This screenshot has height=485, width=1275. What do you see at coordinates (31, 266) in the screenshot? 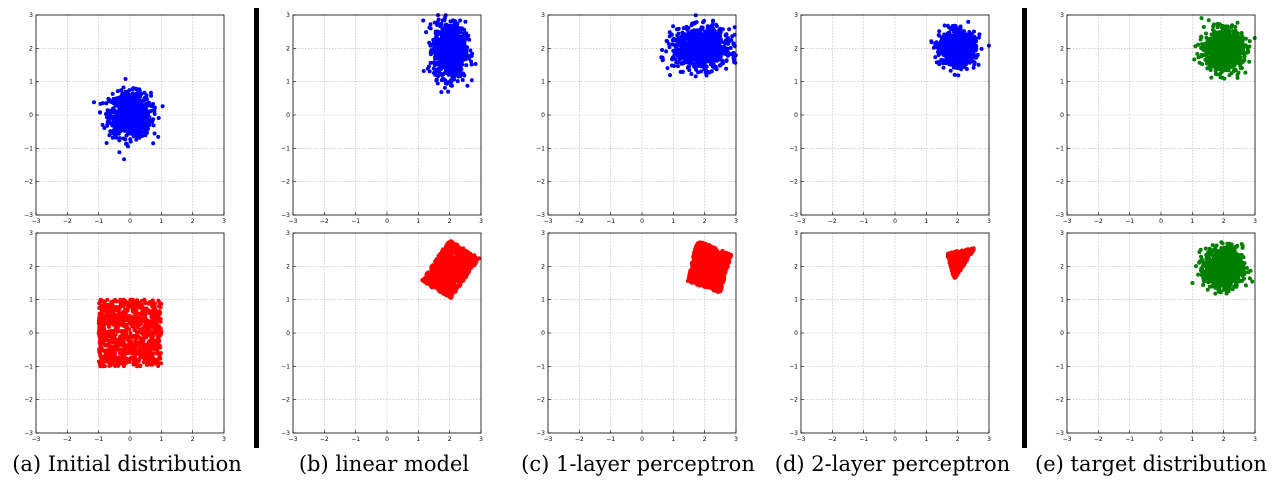
I see `y-tick-label: 2` at bounding box center [31, 266].